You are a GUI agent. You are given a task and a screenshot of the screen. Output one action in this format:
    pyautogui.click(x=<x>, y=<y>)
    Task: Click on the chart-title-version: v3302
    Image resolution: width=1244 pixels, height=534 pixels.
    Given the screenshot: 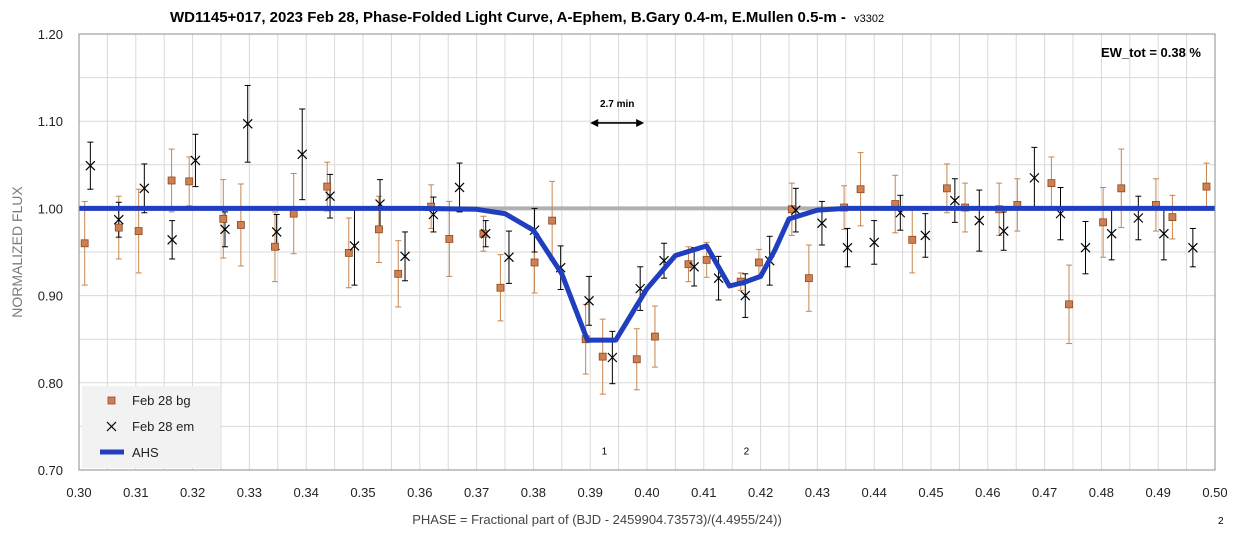 What is the action you would take?
    pyautogui.click(x=869, y=19)
    